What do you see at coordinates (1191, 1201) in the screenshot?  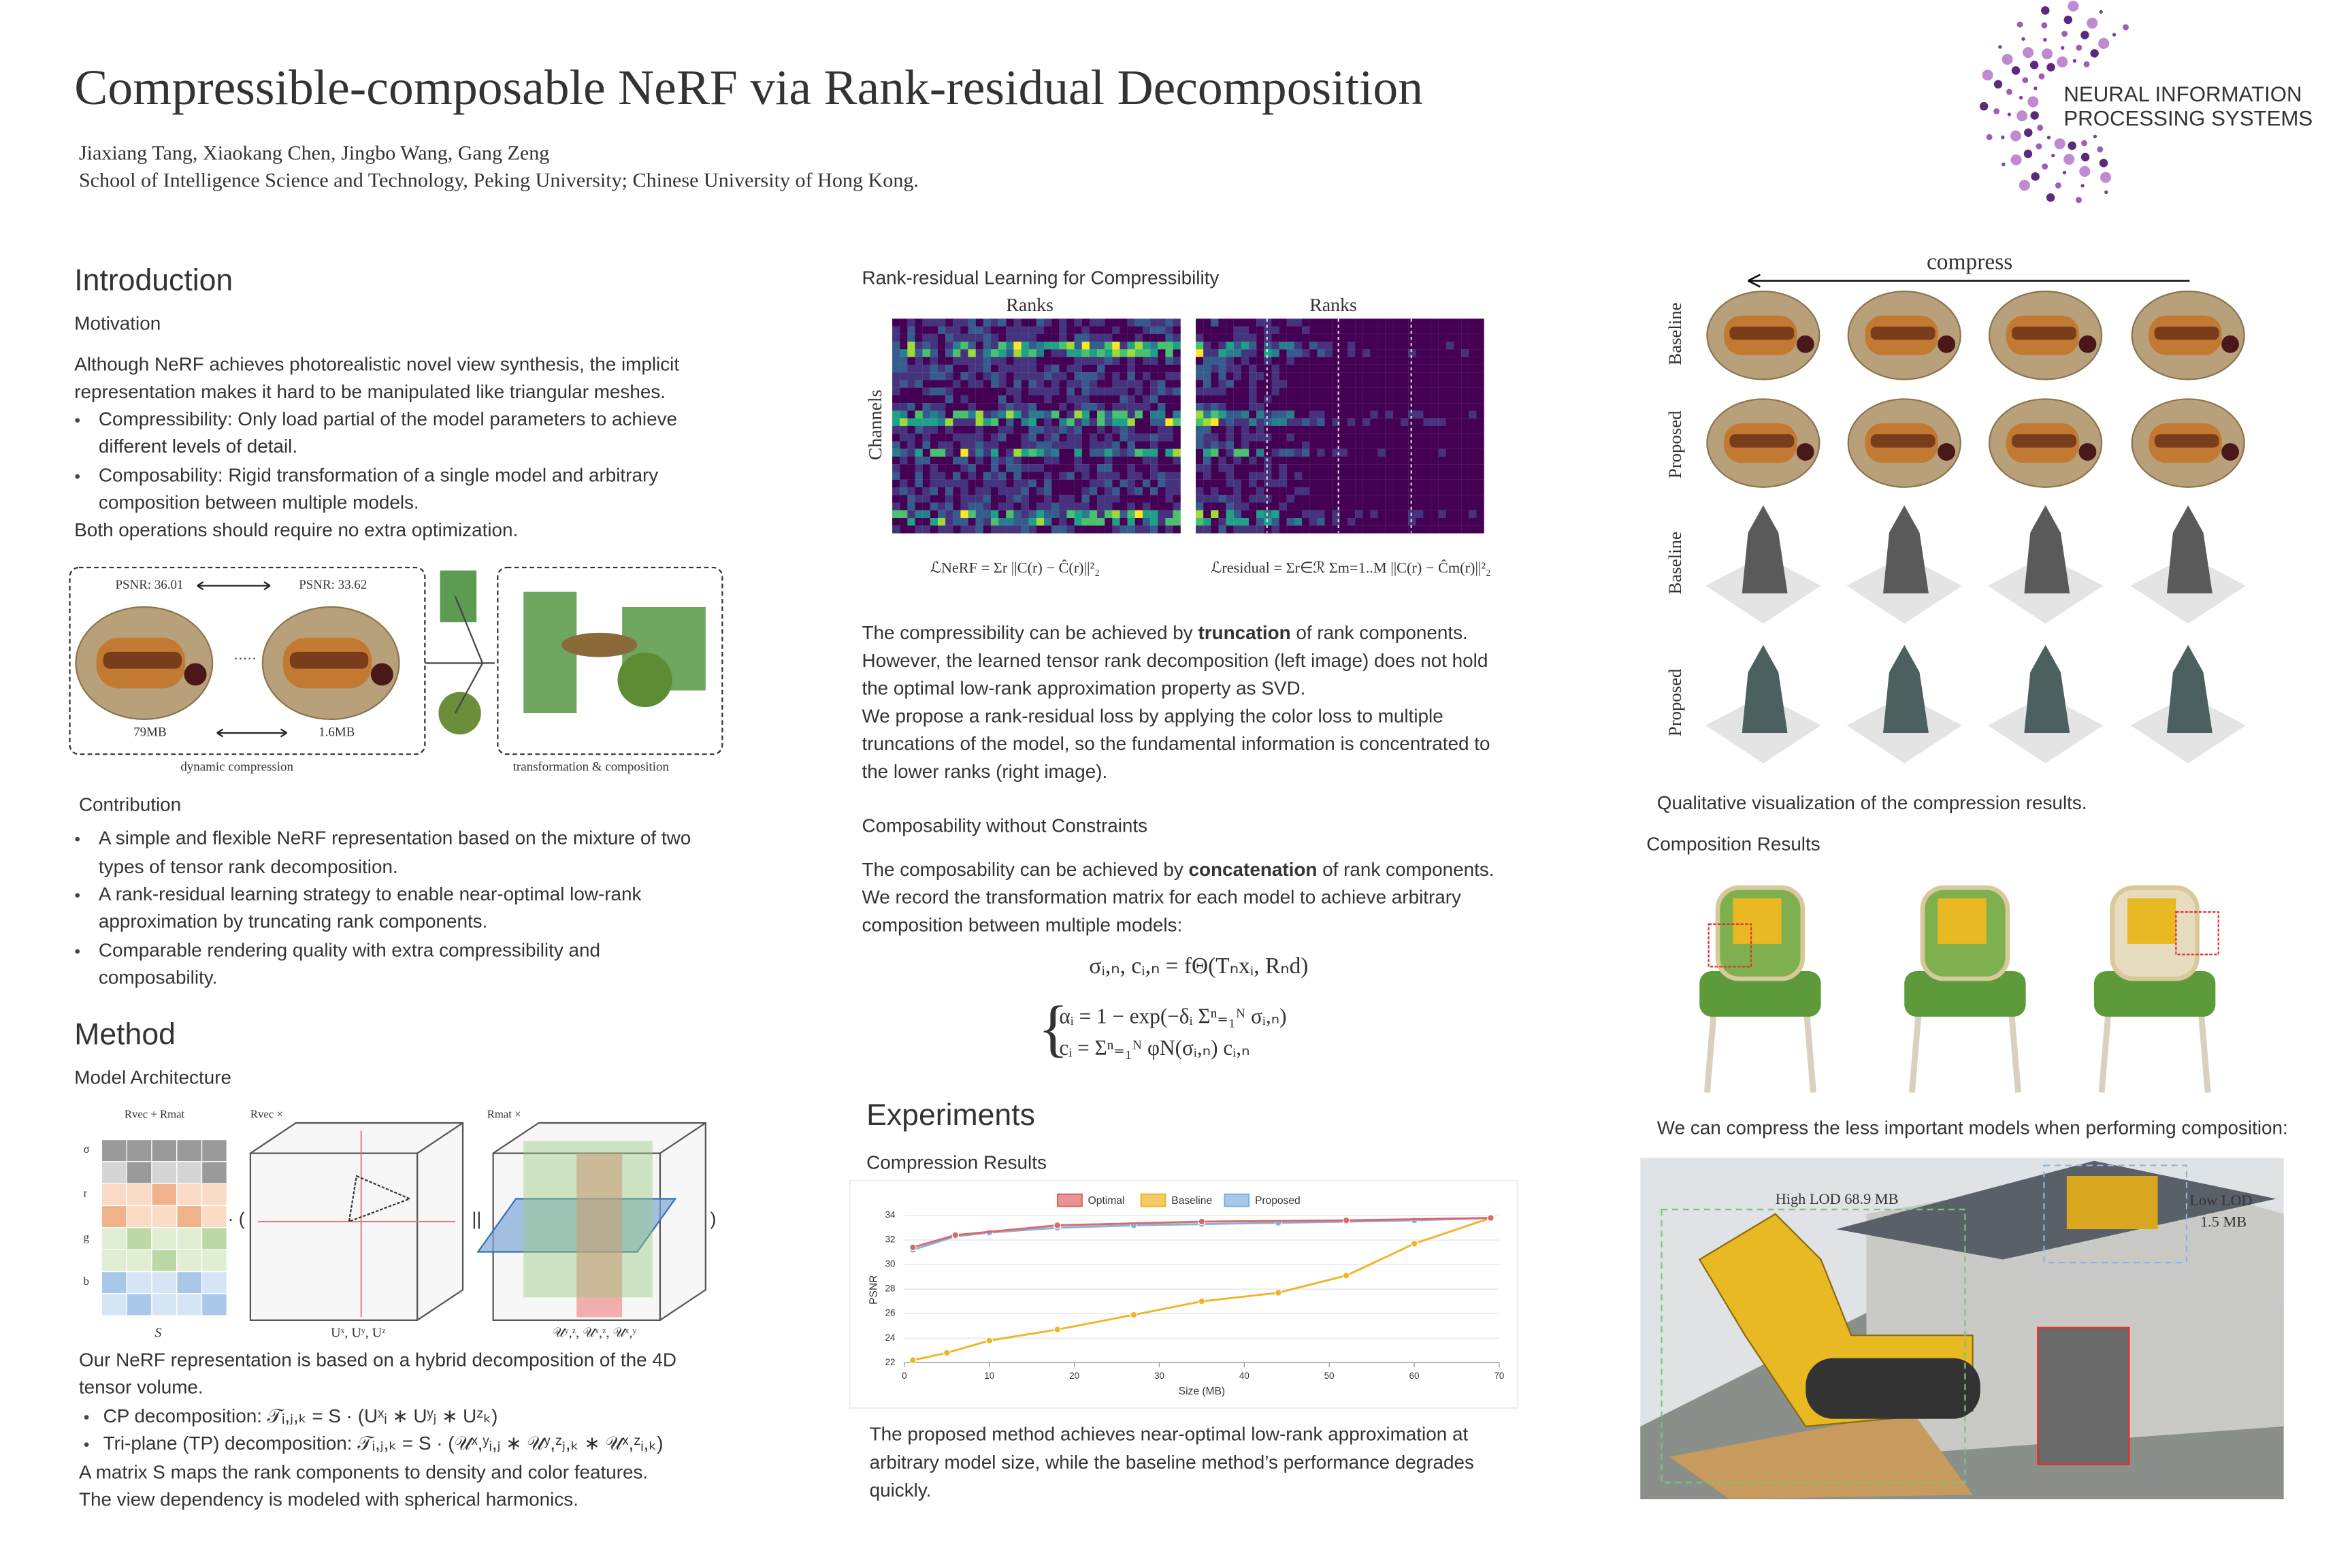 I see `legend-label: Baseline` at bounding box center [1191, 1201].